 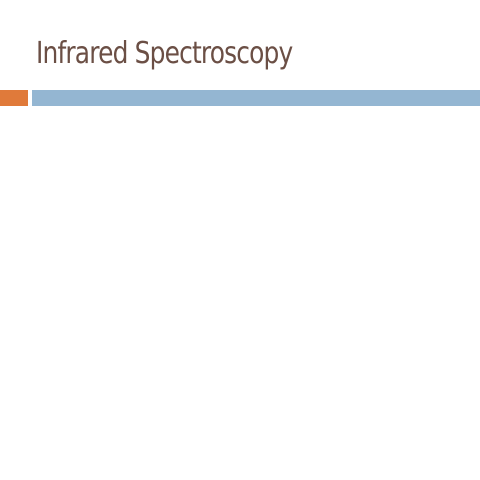 What do you see at coordinates (256, 98) in the screenshot?
I see `blue-title-underline-bar` at bounding box center [256, 98].